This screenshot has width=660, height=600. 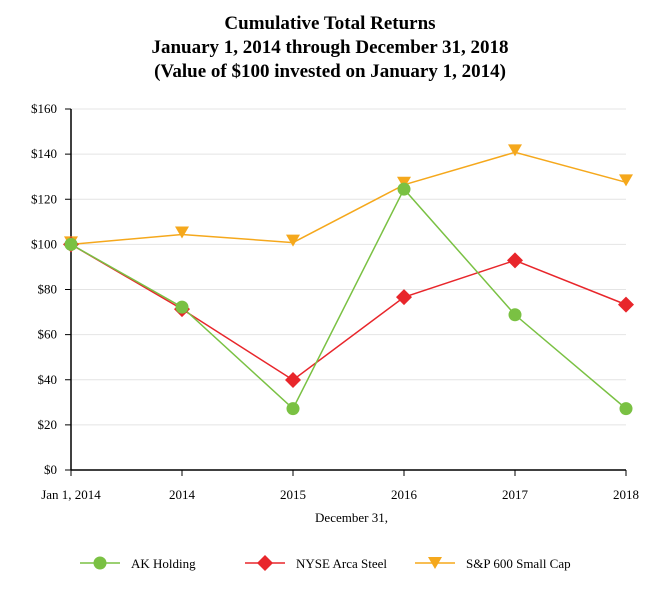 What do you see at coordinates (341, 563) in the screenshot?
I see `legend-label-1: NYSE Arca Steel` at bounding box center [341, 563].